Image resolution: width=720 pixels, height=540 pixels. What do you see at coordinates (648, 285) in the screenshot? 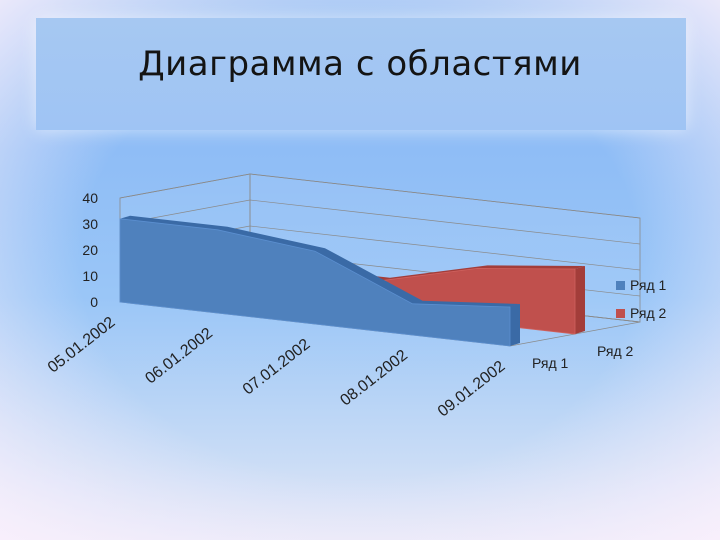
I see `legend-label: Ряд 1` at bounding box center [648, 285].